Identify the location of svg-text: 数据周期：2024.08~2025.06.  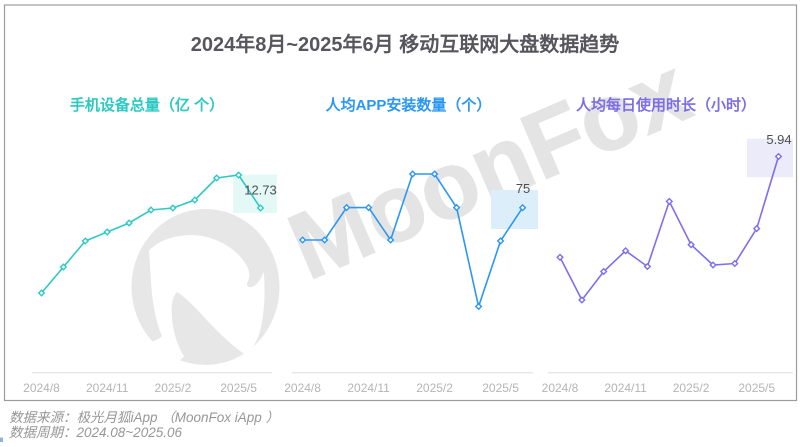
(95, 432).